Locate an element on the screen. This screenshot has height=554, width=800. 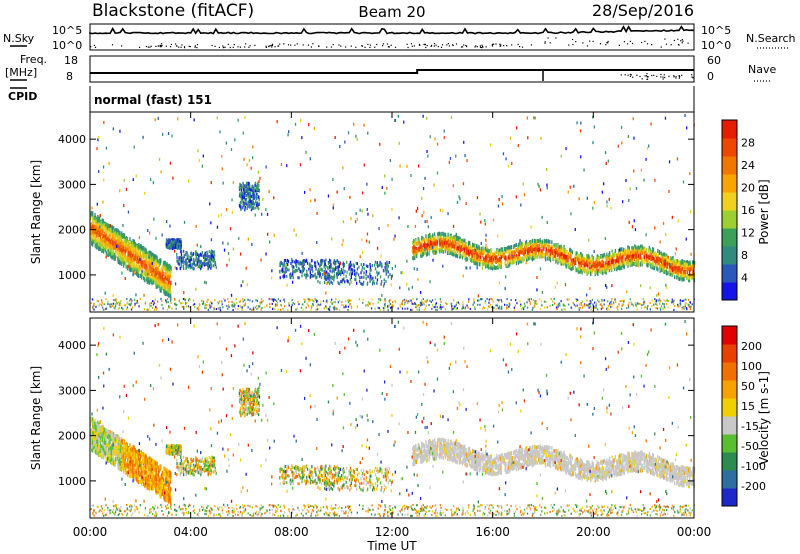
nsearch-label: N.Search is located at coordinates (771, 38).